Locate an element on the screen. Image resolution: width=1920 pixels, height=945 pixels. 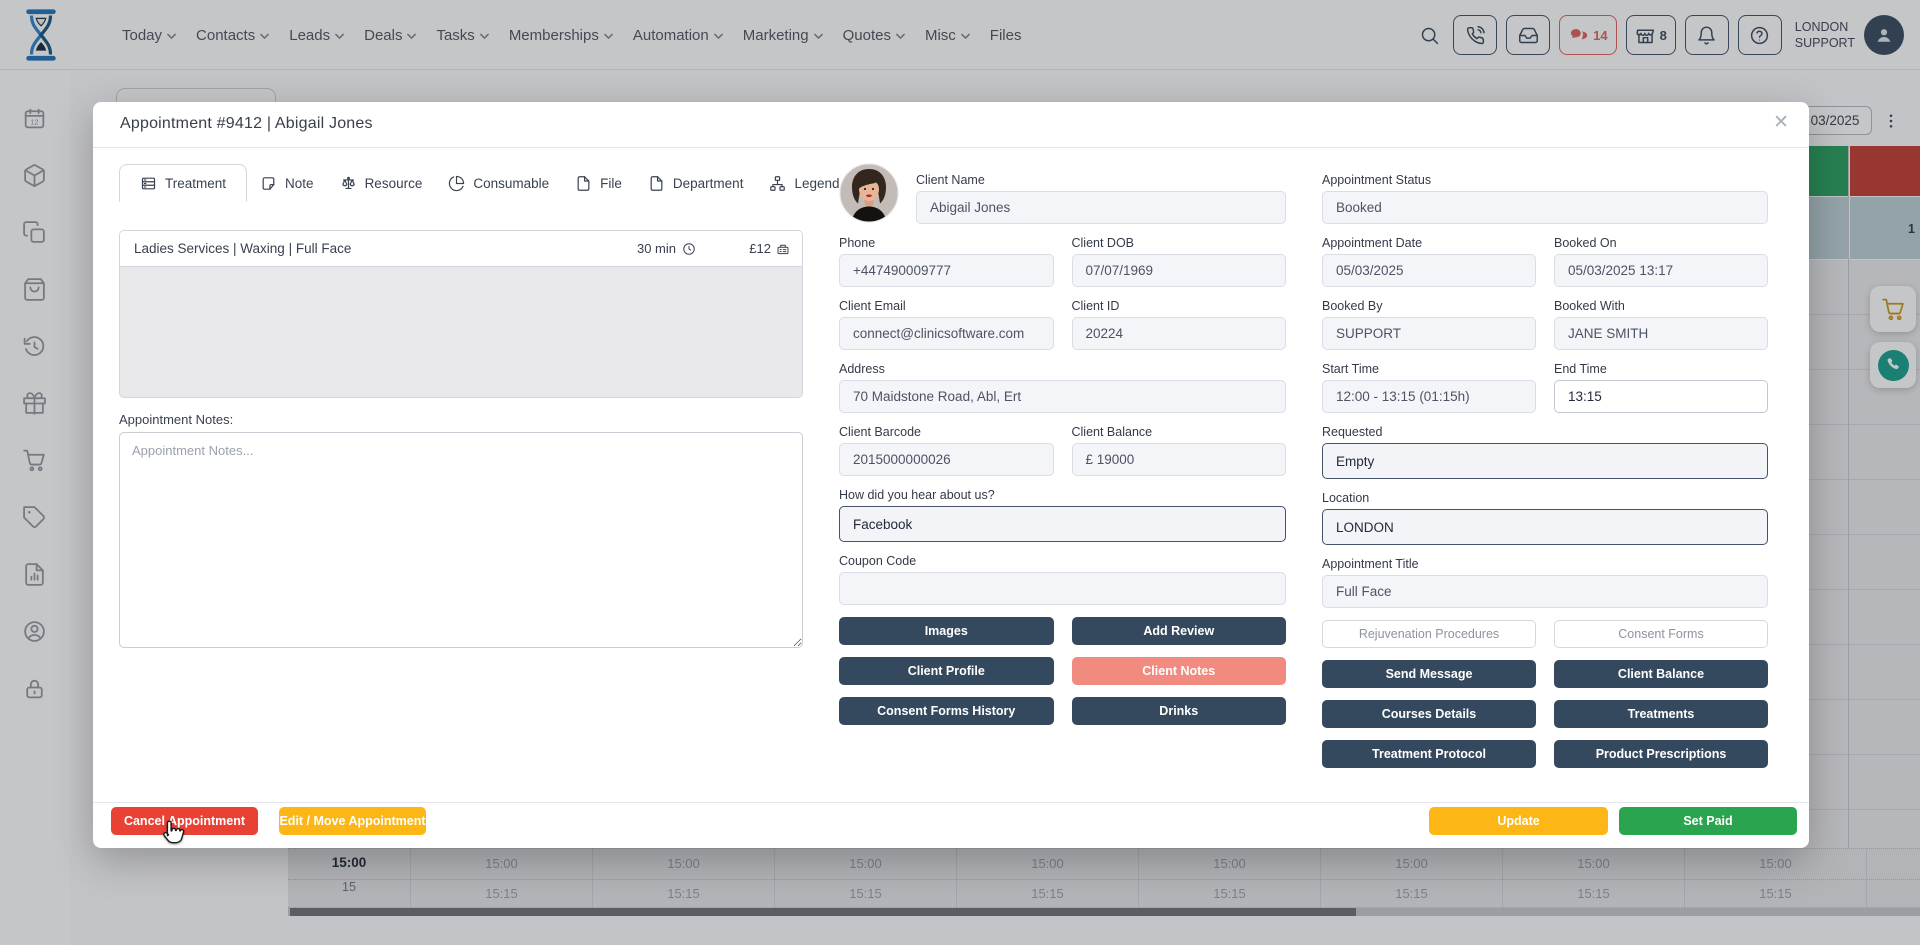
consent-forms-history-button: Consent Forms History is located at coordinates (946, 711).